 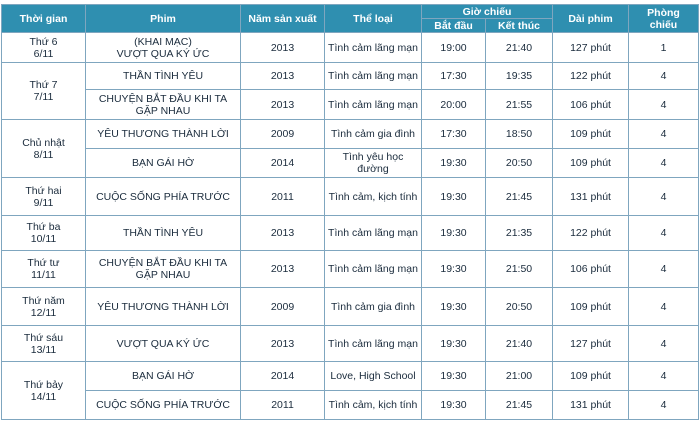 I want to click on end-cell: 21:35, so click(x=519, y=233).